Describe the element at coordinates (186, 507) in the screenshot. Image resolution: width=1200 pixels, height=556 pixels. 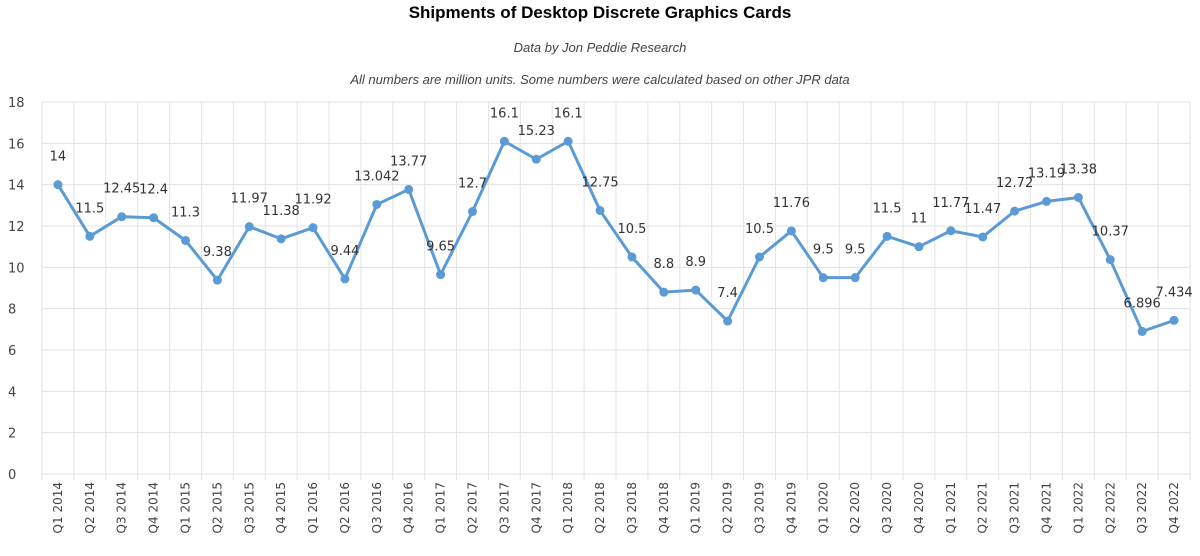
I see `x-tick-label: Q1 2015` at that location.